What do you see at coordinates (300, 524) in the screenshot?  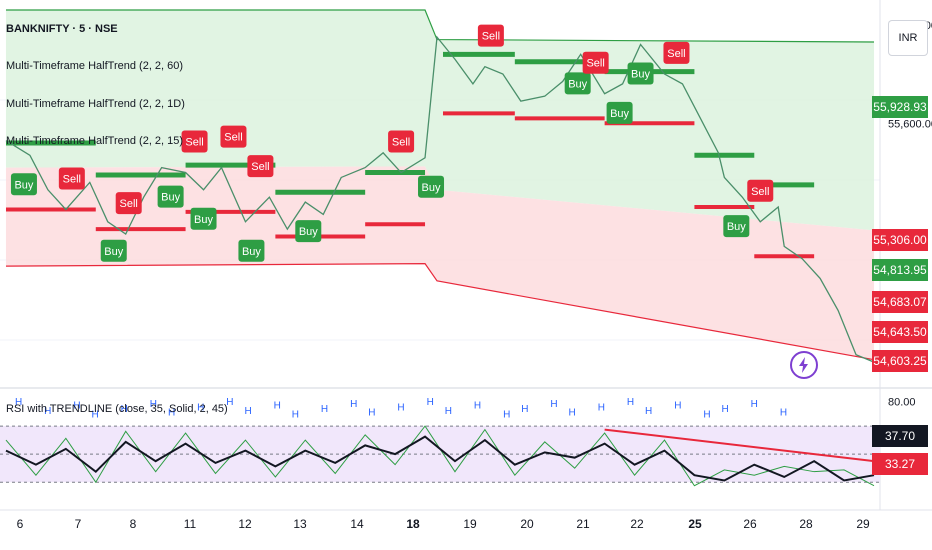 I see `time-tick-label: 13` at bounding box center [300, 524].